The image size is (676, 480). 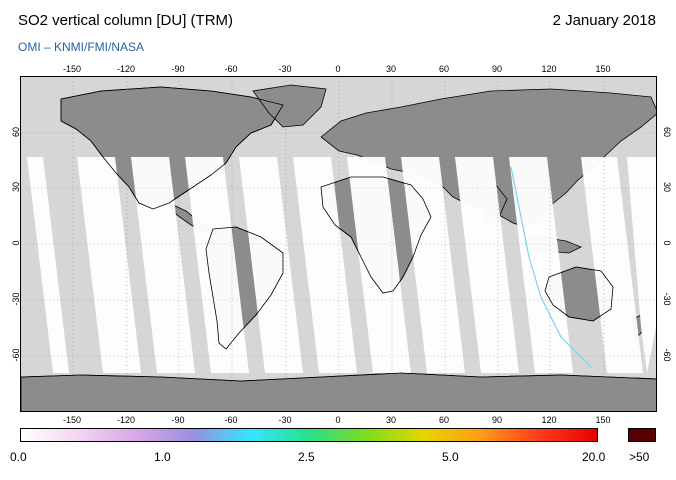 What do you see at coordinates (579, 294) in the screenshot?
I see `coastline-australia` at bounding box center [579, 294].